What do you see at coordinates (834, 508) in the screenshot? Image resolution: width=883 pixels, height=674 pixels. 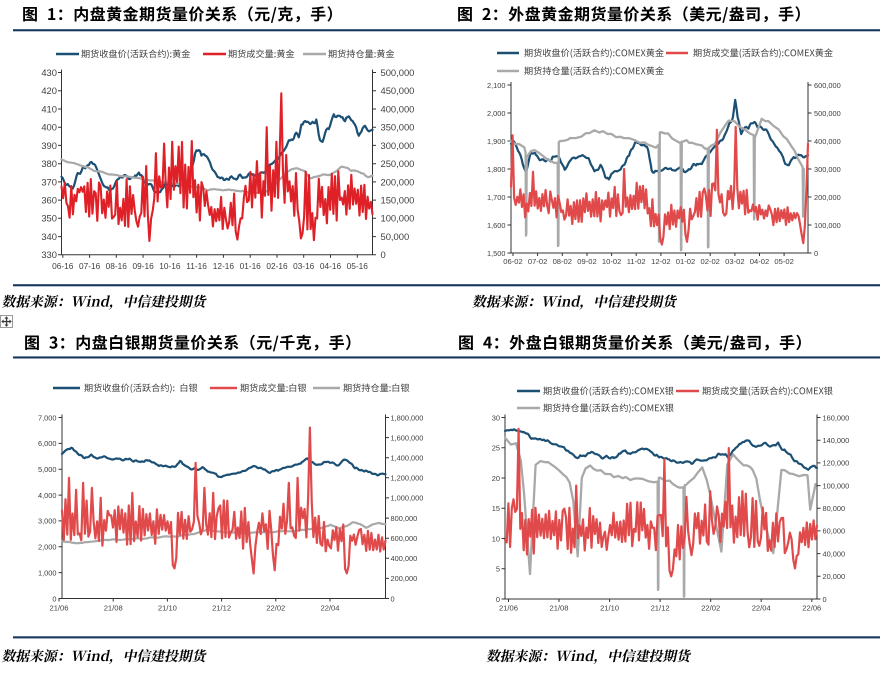 I see `svg-text: 80,000` at bounding box center [834, 508].